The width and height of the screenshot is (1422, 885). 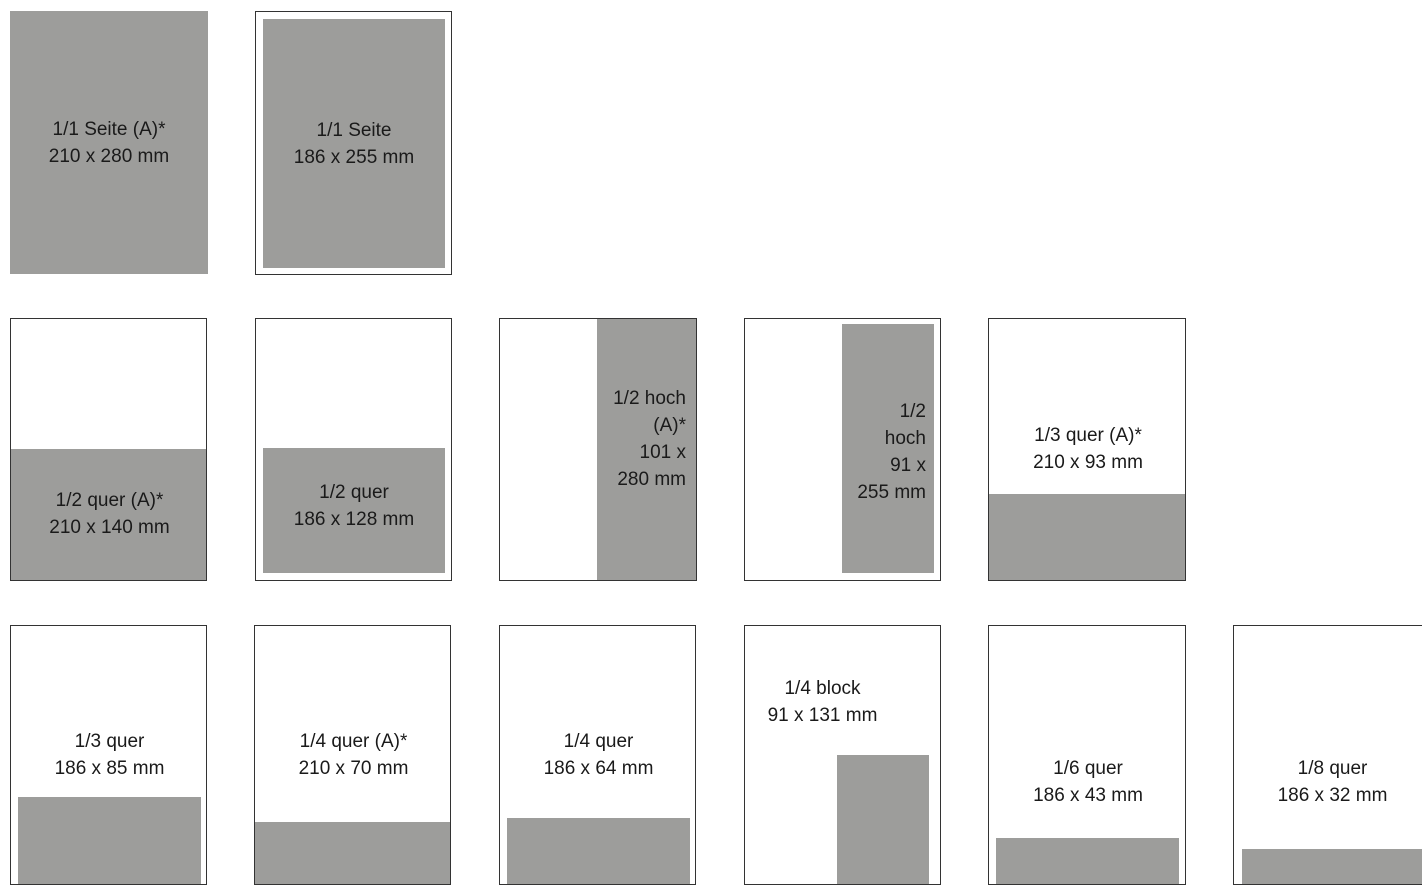 I want to click on format-third-q: 1/3 quer 186 x 85 mm, so click(x=108, y=755).